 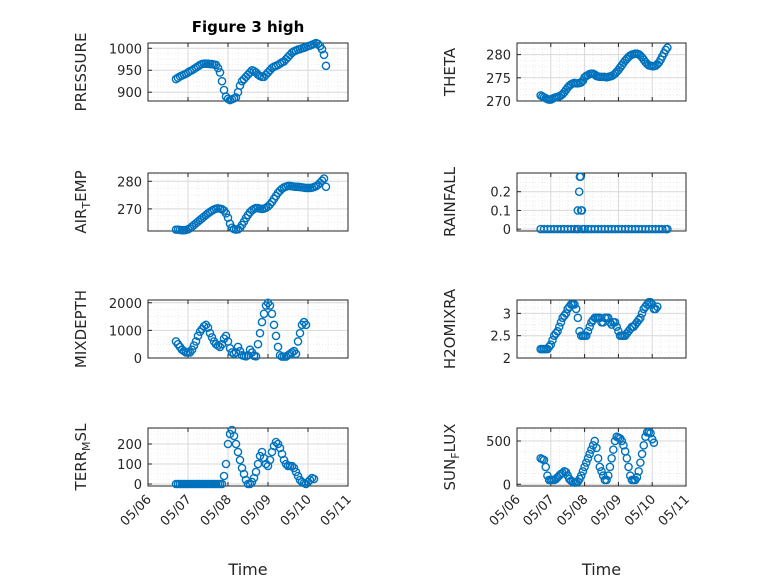 What do you see at coordinates (498, 442) in the screenshot?
I see `y-tick-label: 500` at bounding box center [498, 442].